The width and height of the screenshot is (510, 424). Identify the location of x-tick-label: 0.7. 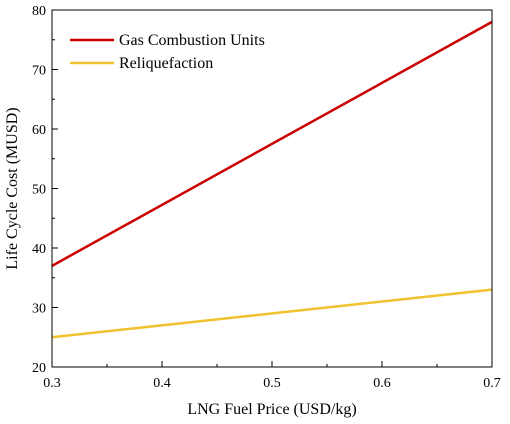
(492, 383).